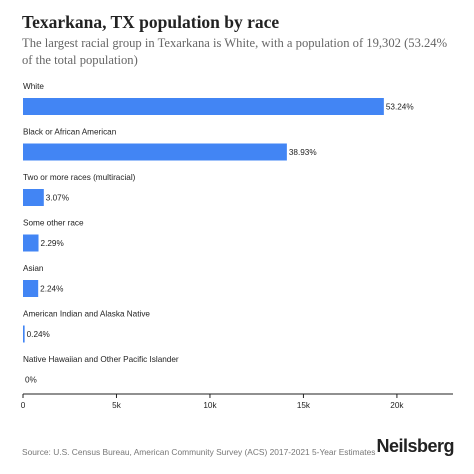 This screenshot has width=474, height=474. I want to click on data-label: 0.24%, so click(38, 334).